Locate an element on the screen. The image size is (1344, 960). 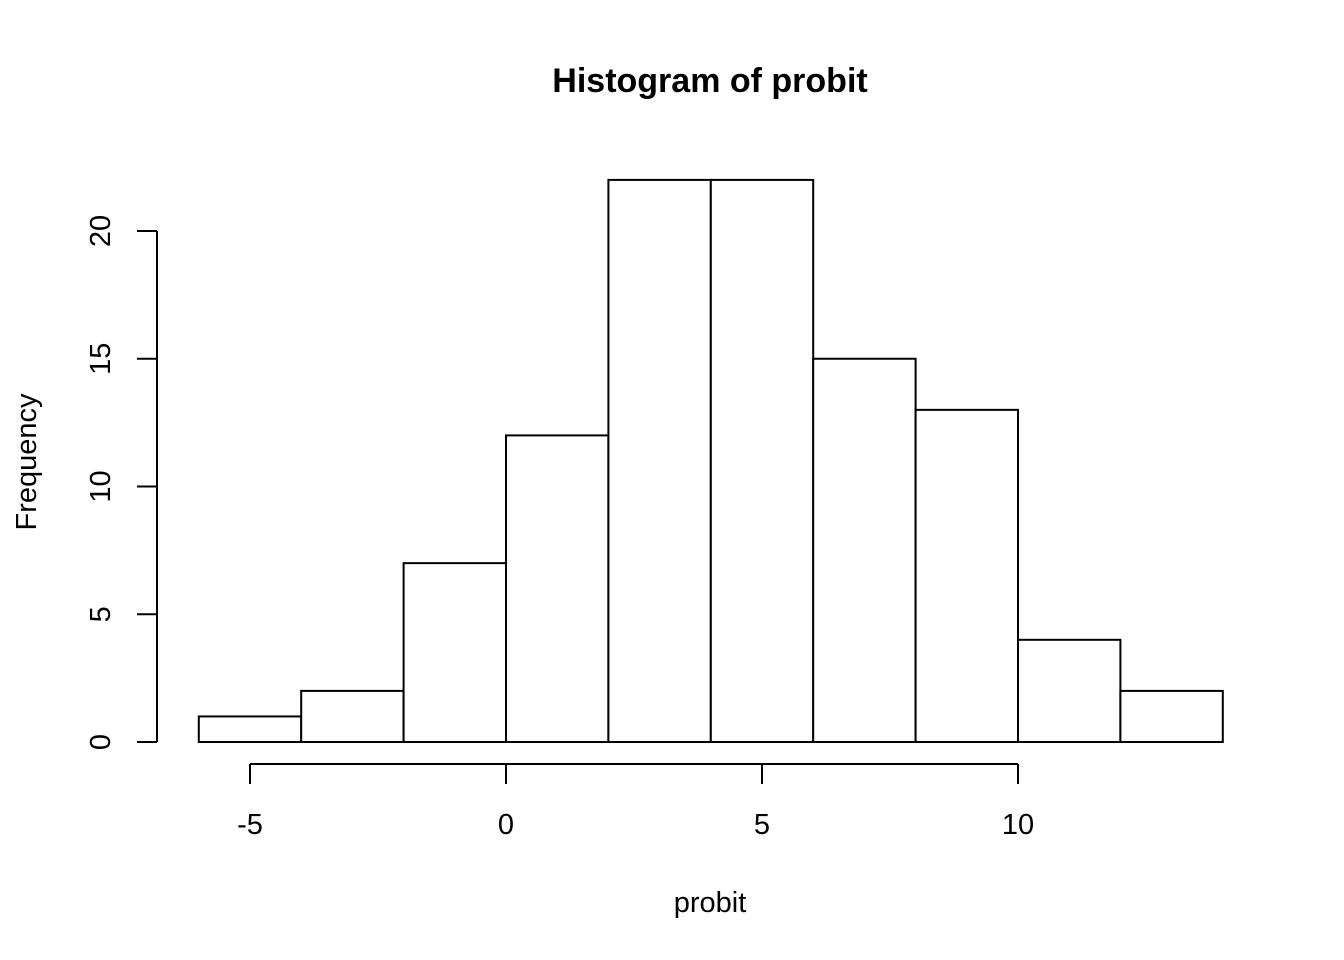
x-axis: -5 0 5 10 is located at coordinates (635, 802).